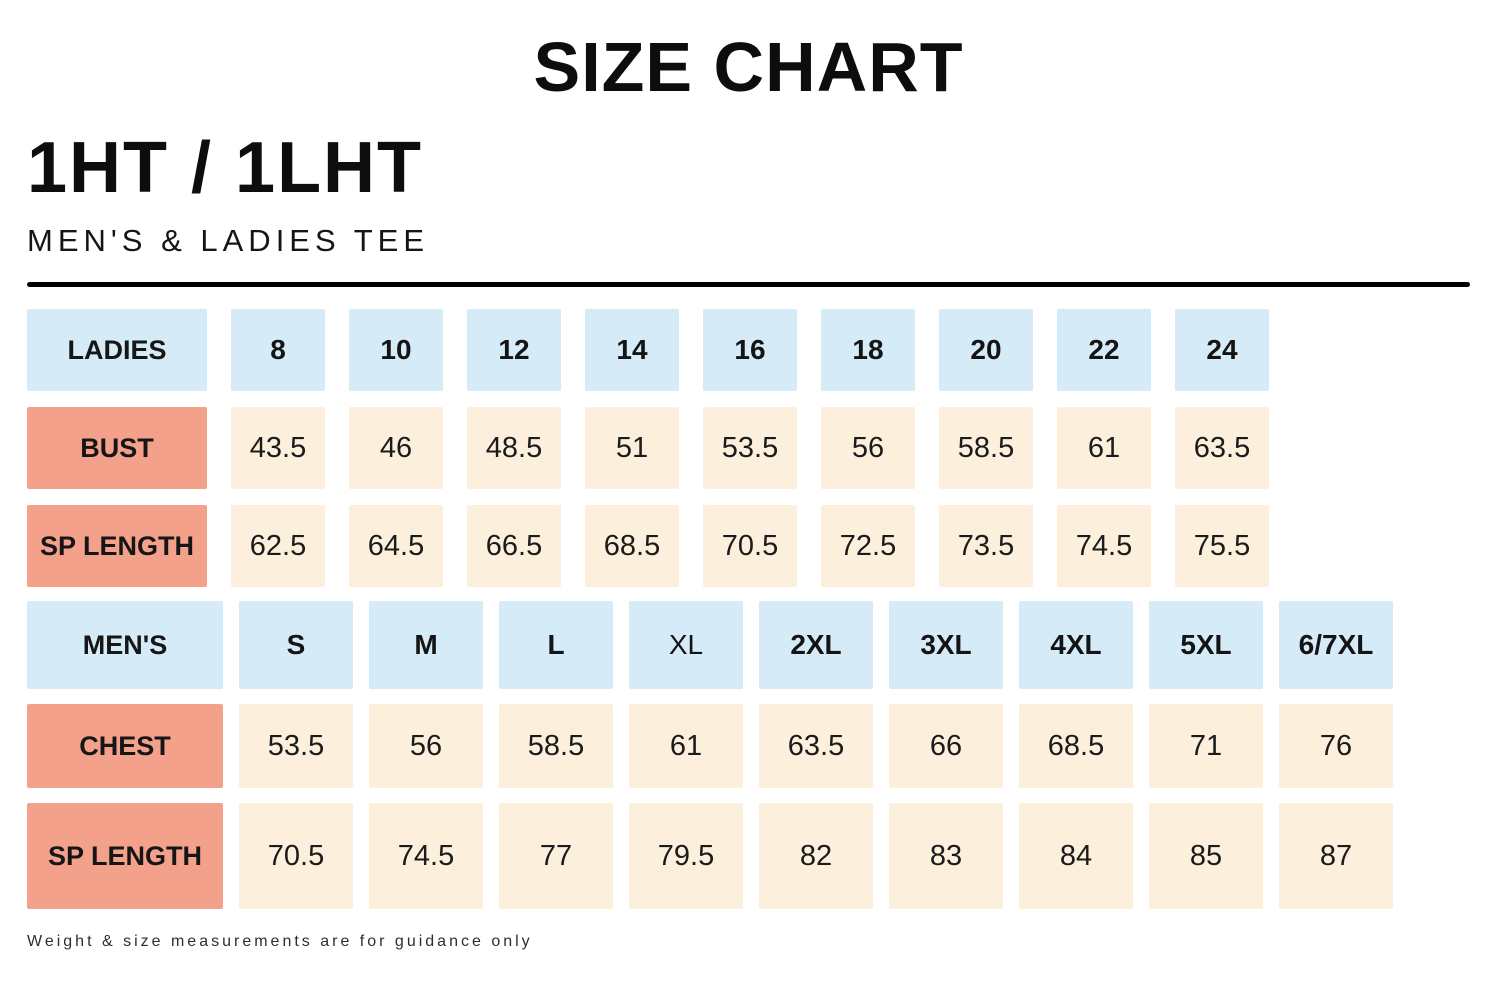 This screenshot has height=1000, width=1500. What do you see at coordinates (1206, 856) in the screenshot?
I see `mens-sp-length-value-cell: 85` at bounding box center [1206, 856].